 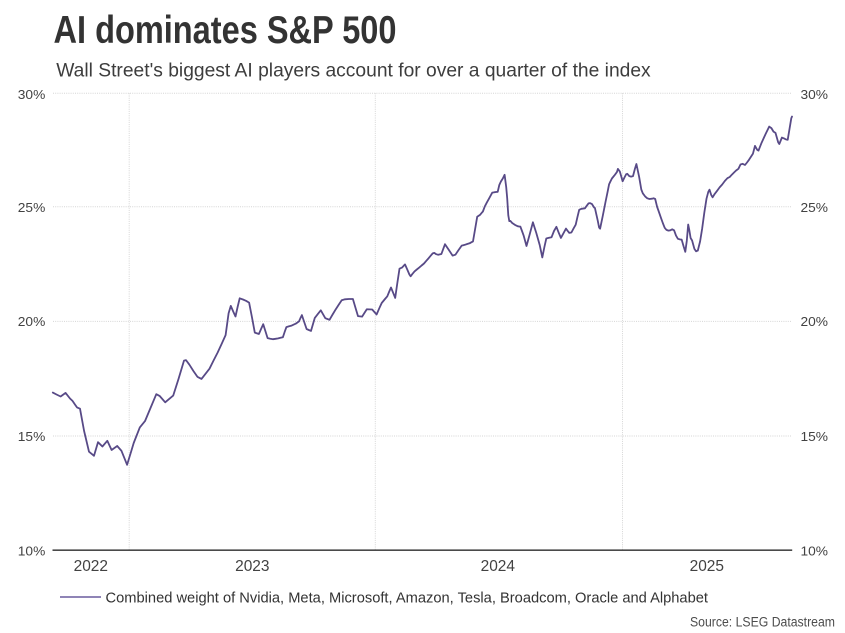 What do you see at coordinates (252, 566) in the screenshot?
I see `svg-text: 2023` at bounding box center [252, 566].